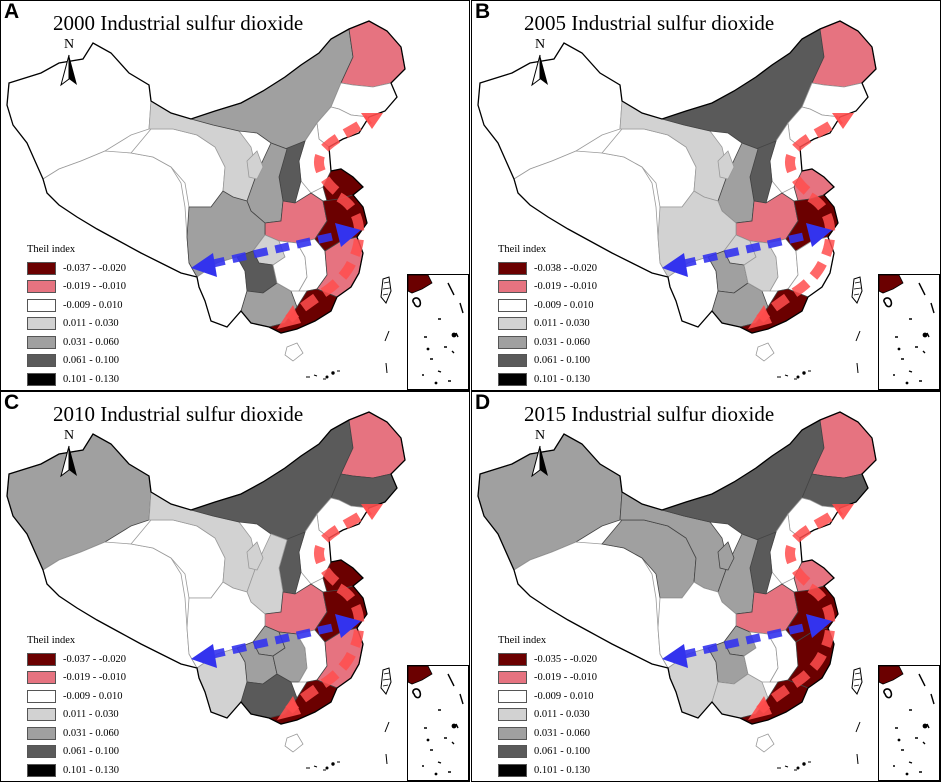  What do you see at coordinates (562, 770) in the screenshot?
I see `legend-label: 0.101 - 0.130` at bounding box center [562, 770].